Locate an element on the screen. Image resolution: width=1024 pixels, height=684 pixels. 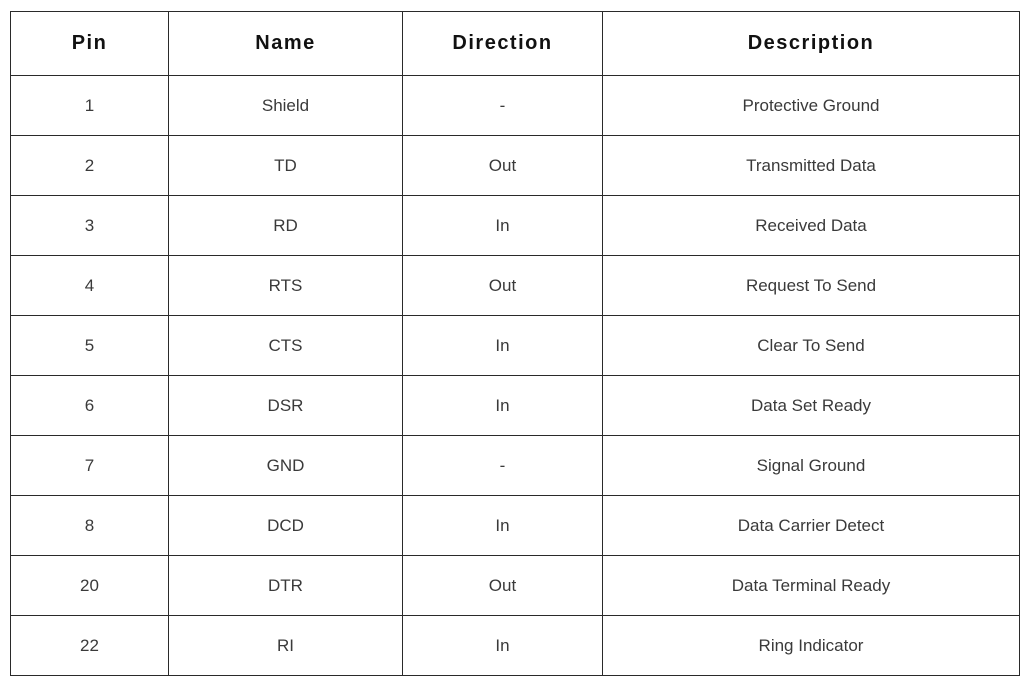
header-row: Pin Name Direction Description is located at coordinates (515, 43).